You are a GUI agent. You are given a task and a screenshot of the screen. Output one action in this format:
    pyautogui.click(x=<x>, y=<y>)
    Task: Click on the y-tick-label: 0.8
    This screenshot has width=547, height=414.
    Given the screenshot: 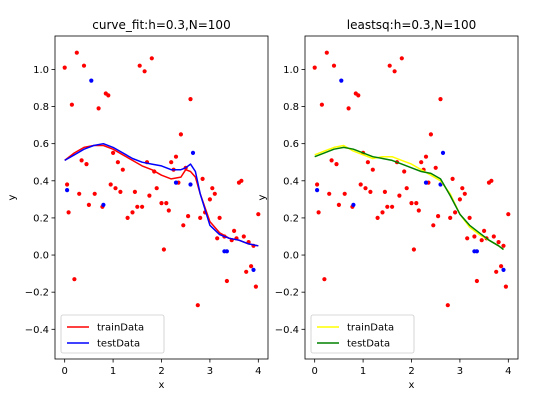 What is the action you would take?
    pyautogui.click(x=291, y=107)
    